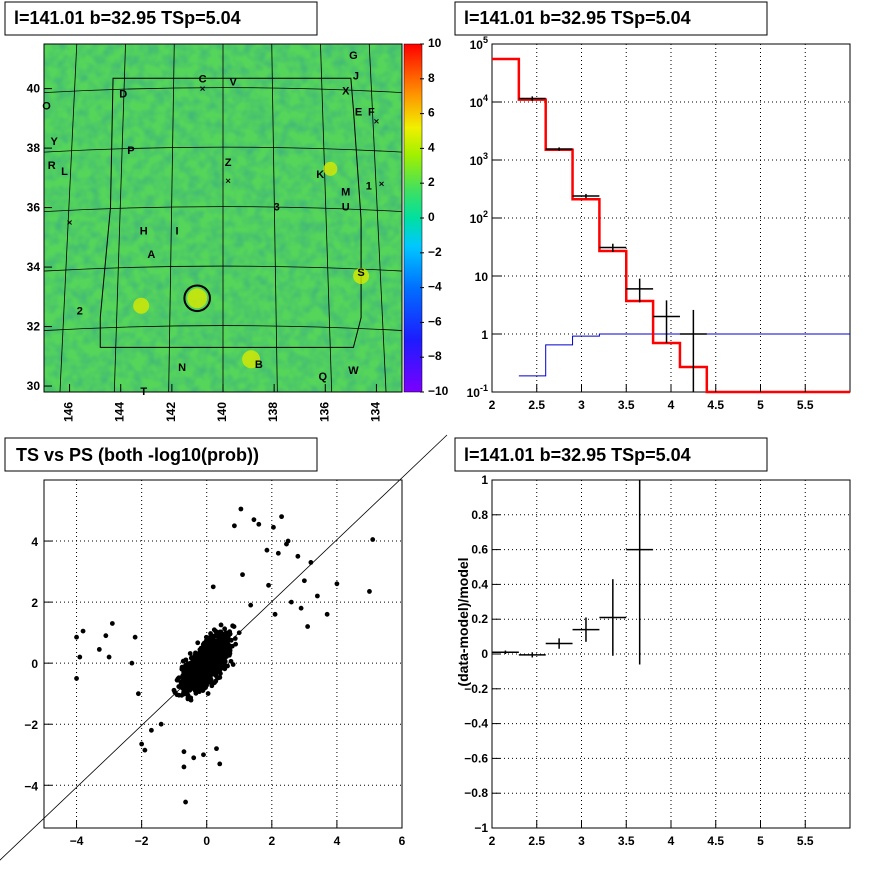  Describe the element at coordinates (484, 654) in the screenshot. I see `y-tick-label-5: 0` at that location.